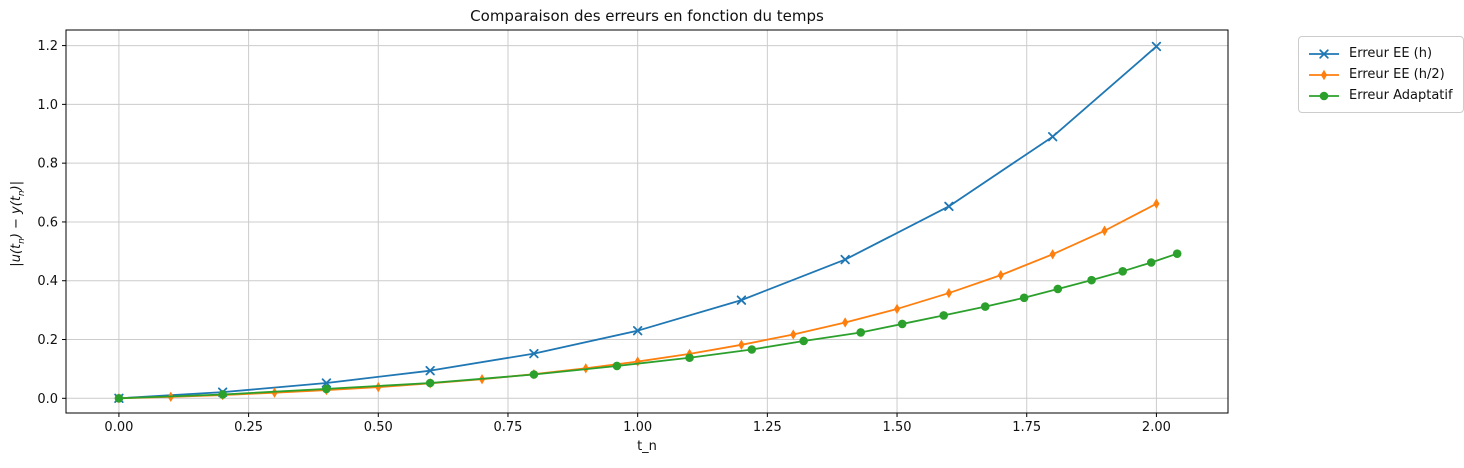 The height and width of the screenshot is (468, 1464). I want to click on x-tick-label: 1.75, so click(1026, 427).